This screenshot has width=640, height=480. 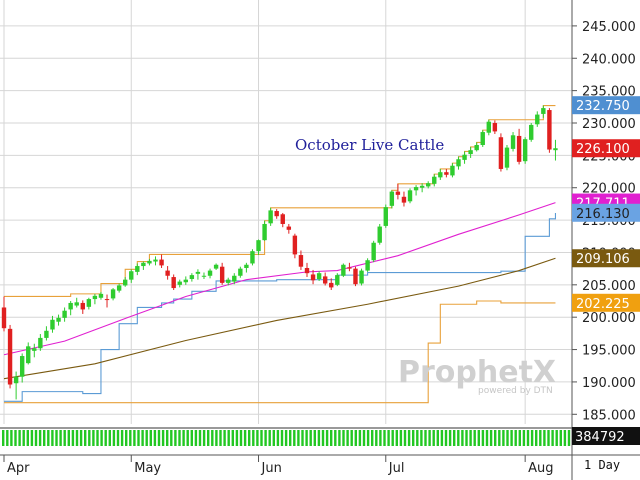 What do you see at coordinates (609, 189) in the screenshot?
I see `y-tick-label: 220.000` at bounding box center [609, 189].